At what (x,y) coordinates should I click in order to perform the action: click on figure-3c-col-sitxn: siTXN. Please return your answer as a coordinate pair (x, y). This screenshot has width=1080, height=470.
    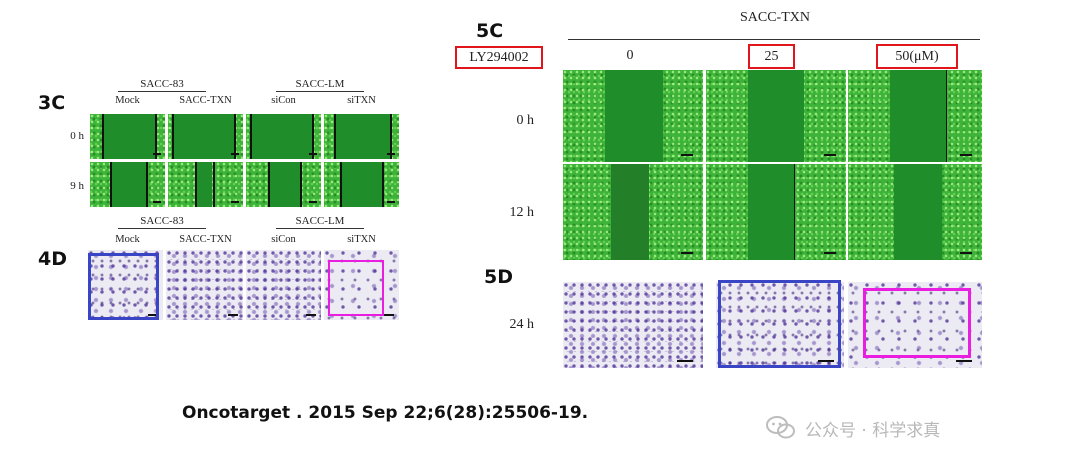
    Looking at the image, I should click on (361, 100).